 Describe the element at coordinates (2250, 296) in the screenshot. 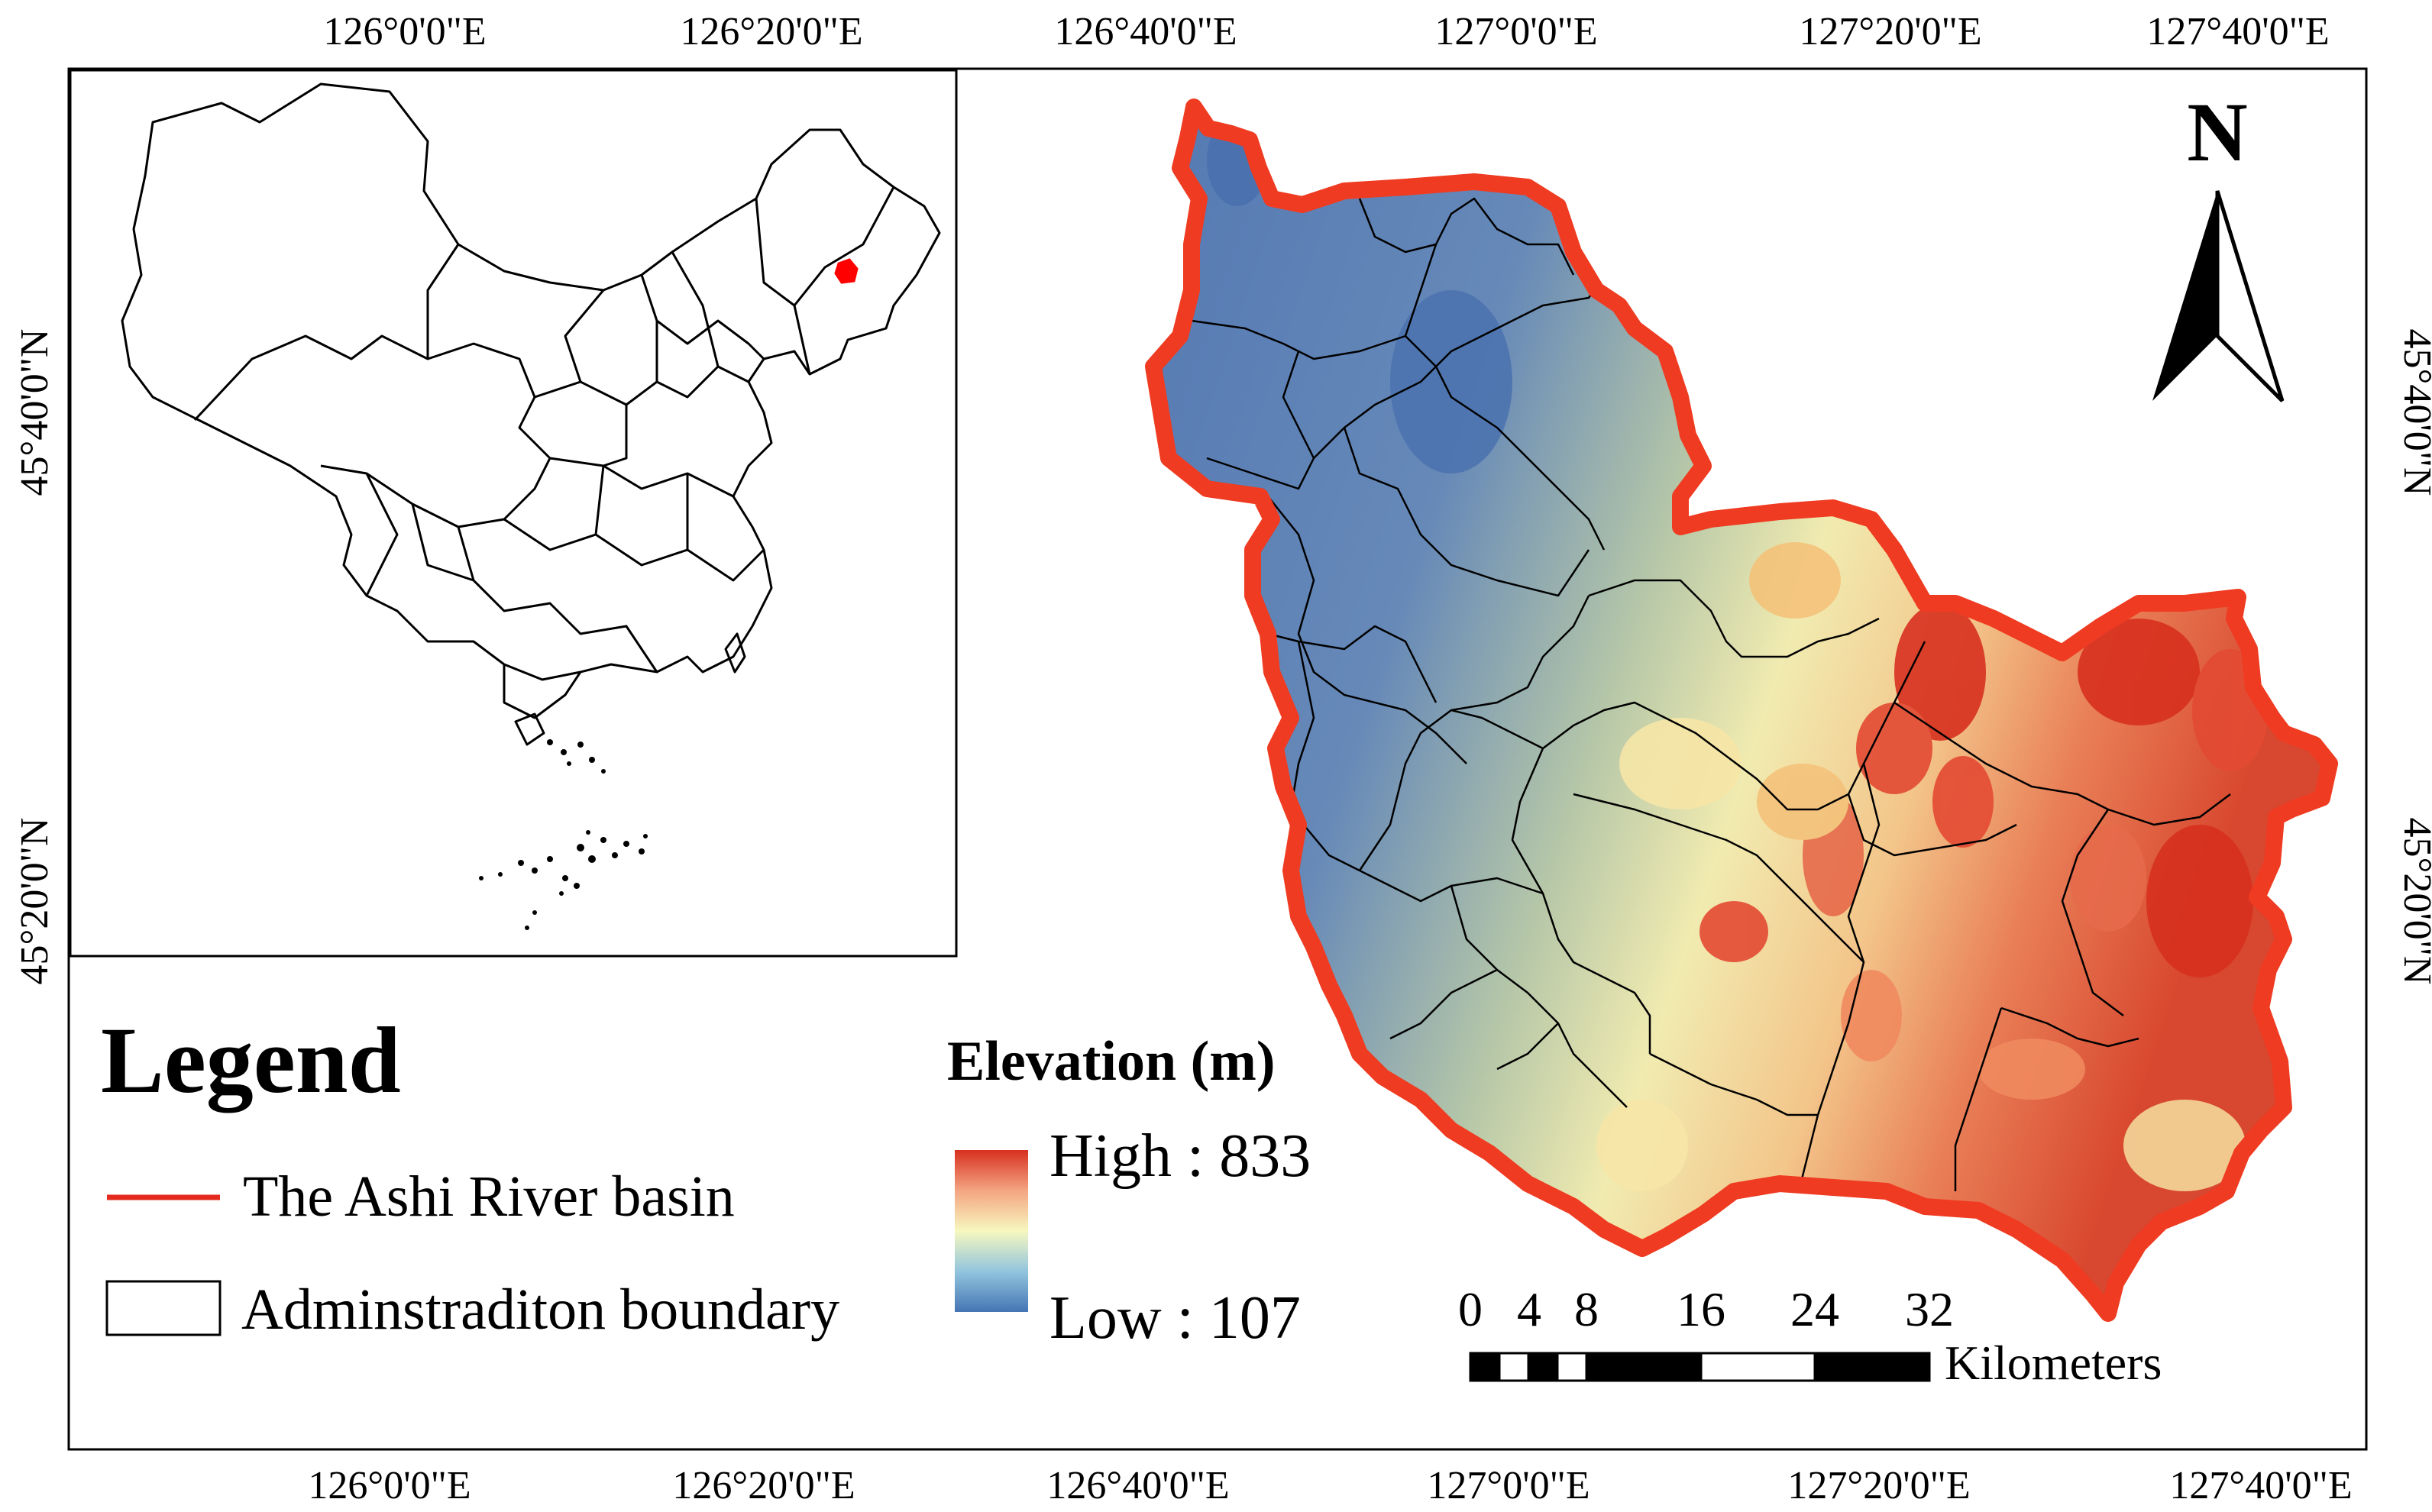

I see `north-arrow-right-half` at that location.